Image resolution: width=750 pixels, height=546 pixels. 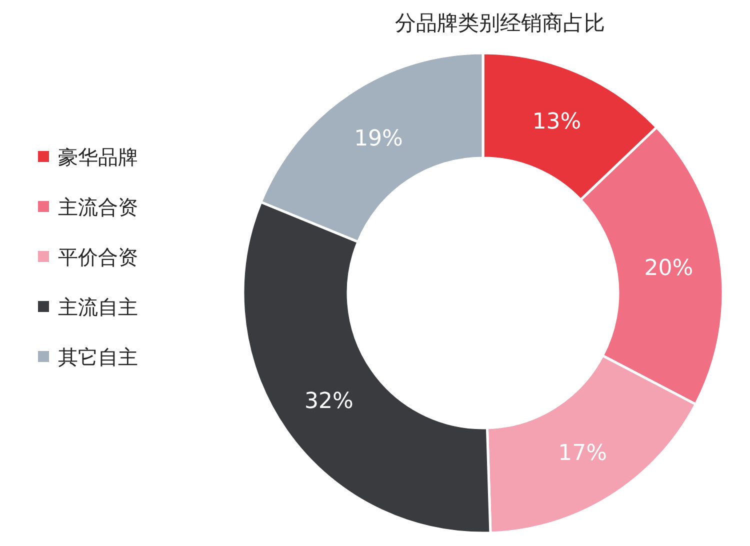 What do you see at coordinates (98, 257) in the screenshot?
I see `legend-label: 平价合资` at bounding box center [98, 257].